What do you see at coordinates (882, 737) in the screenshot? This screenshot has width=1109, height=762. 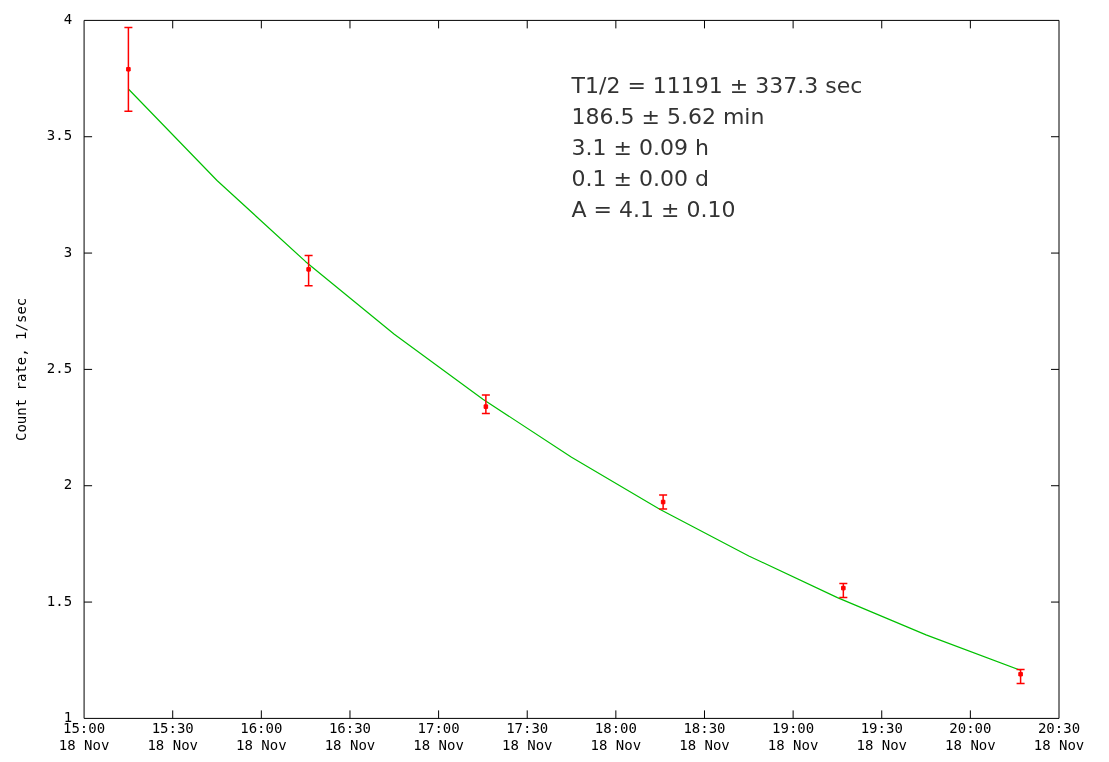 I see `x-tick-label: 19:30 18 Nov` at bounding box center [882, 737].